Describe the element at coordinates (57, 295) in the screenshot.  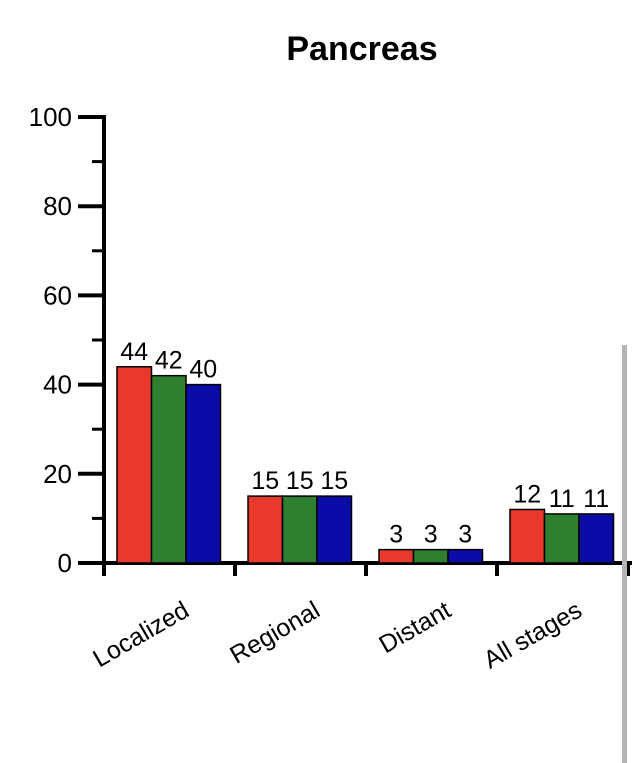
I see `y-tick-label: 60` at that location.